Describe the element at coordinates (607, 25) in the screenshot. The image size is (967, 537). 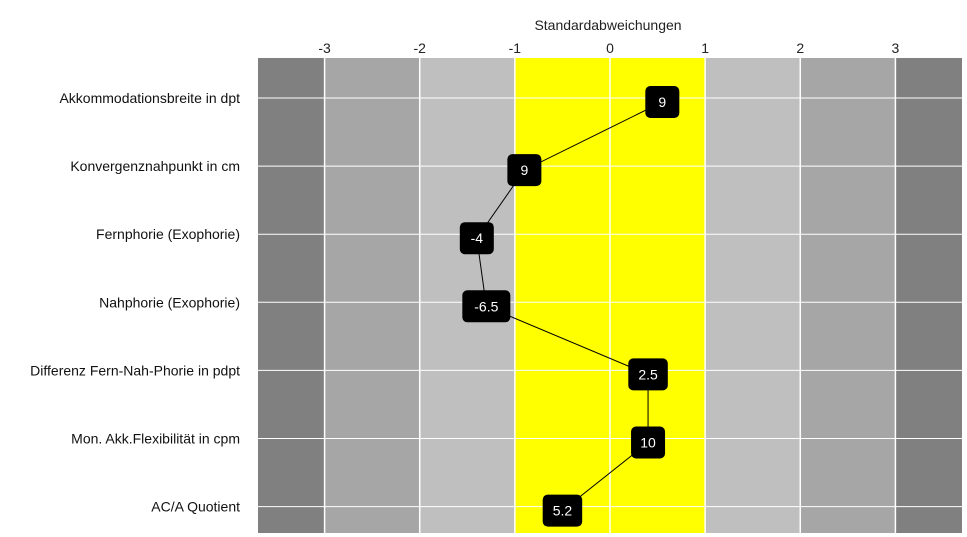
I see `x-axis-title: Standardabweichungen` at that location.